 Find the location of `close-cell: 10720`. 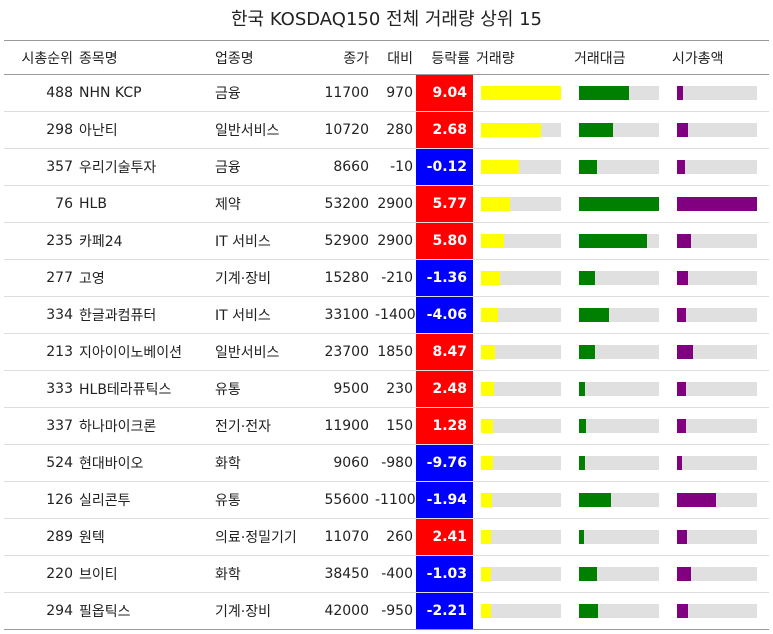

close-cell: 10720 is located at coordinates (342, 130).